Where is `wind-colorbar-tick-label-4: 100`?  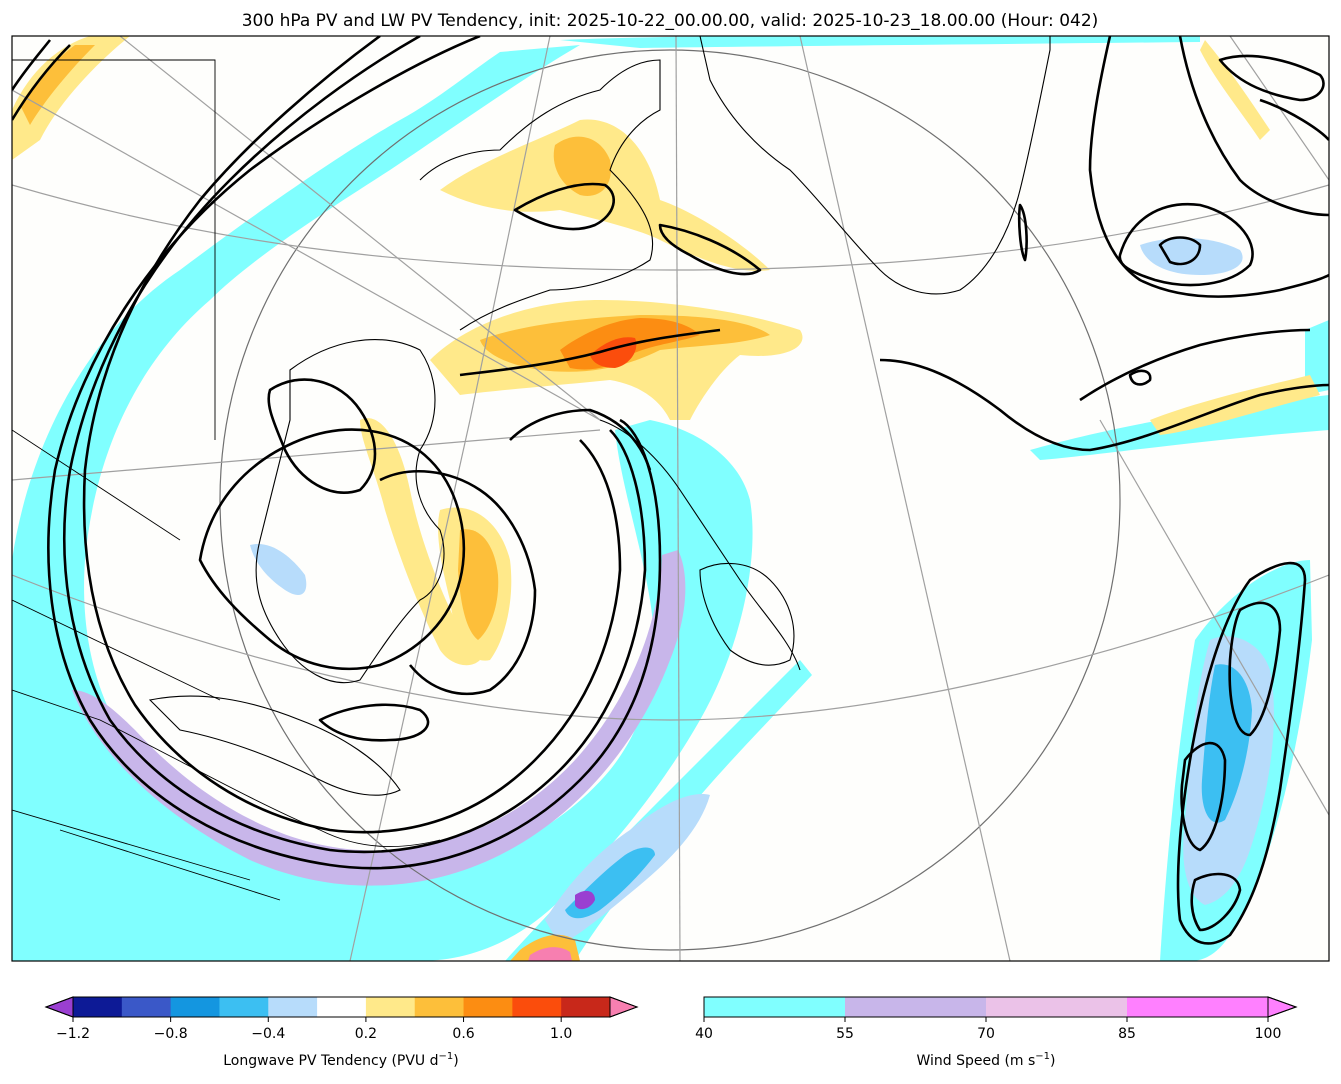 wind-colorbar-tick-label-4: 100 is located at coordinates (1268, 1034).